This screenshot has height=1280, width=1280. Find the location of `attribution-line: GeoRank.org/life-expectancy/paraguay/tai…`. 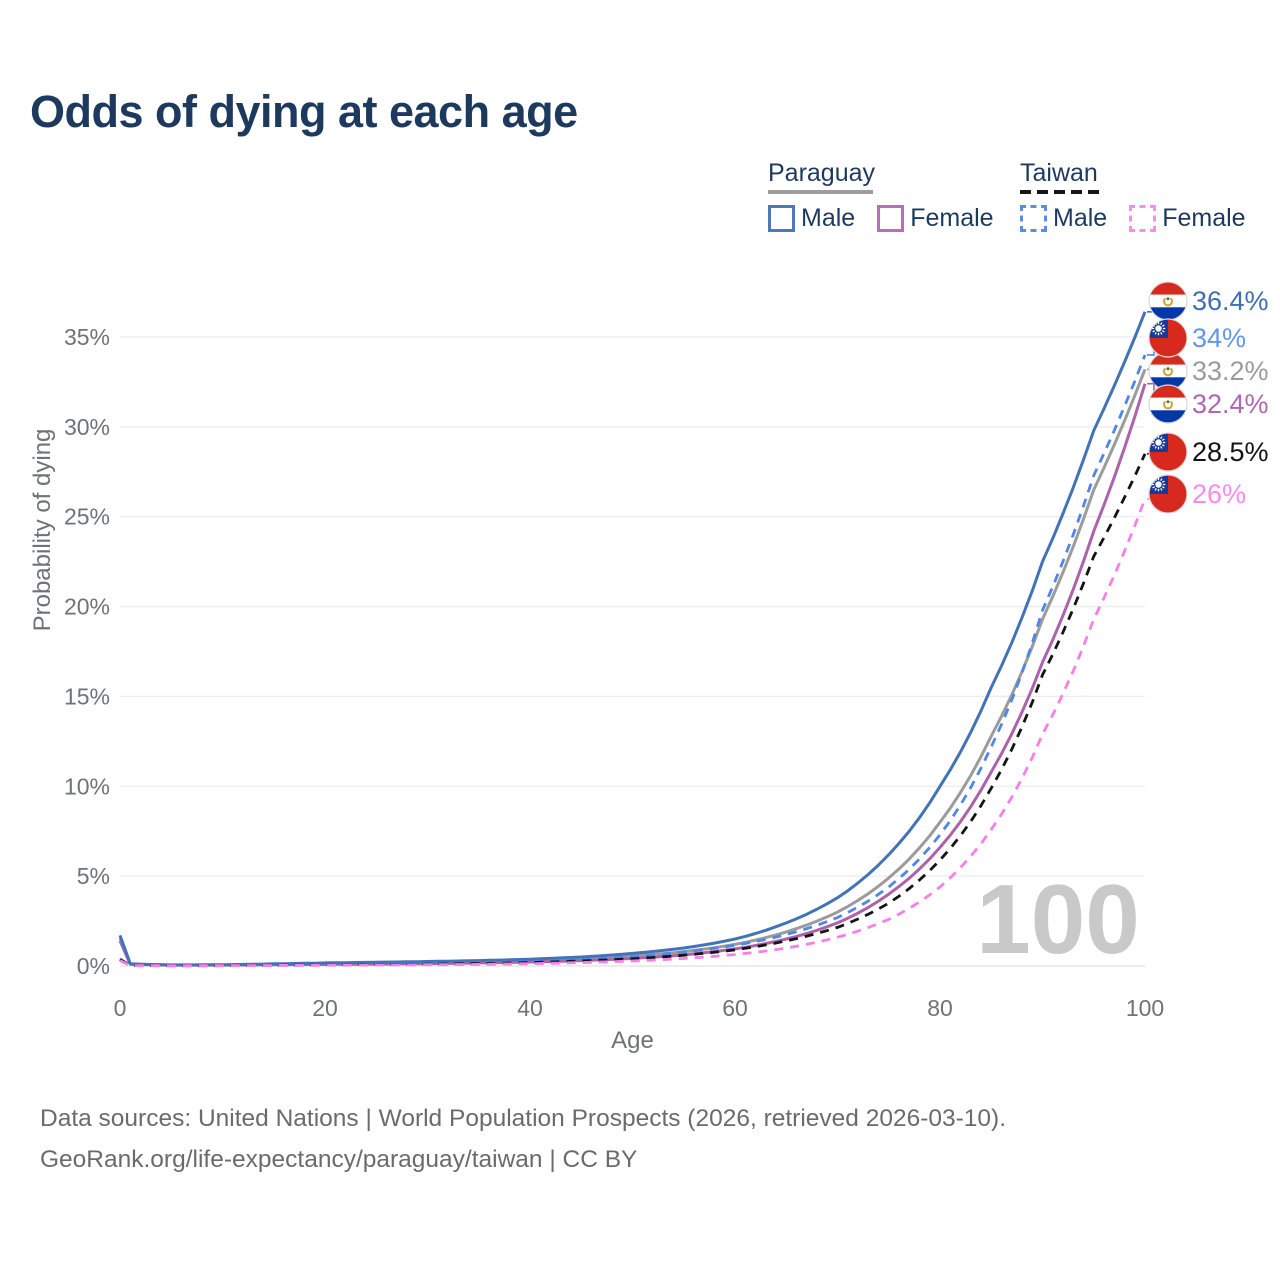

attribution-line: GeoRank.org/life-expectancy/paraguay/tai… is located at coordinates (339, 1159).